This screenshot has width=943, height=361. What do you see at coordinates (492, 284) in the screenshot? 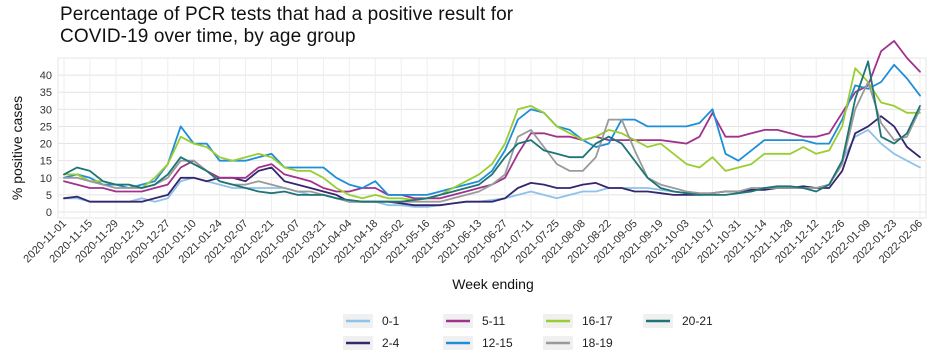
I see `x-axis-title: Week ending` at bounding box center [492, 284].